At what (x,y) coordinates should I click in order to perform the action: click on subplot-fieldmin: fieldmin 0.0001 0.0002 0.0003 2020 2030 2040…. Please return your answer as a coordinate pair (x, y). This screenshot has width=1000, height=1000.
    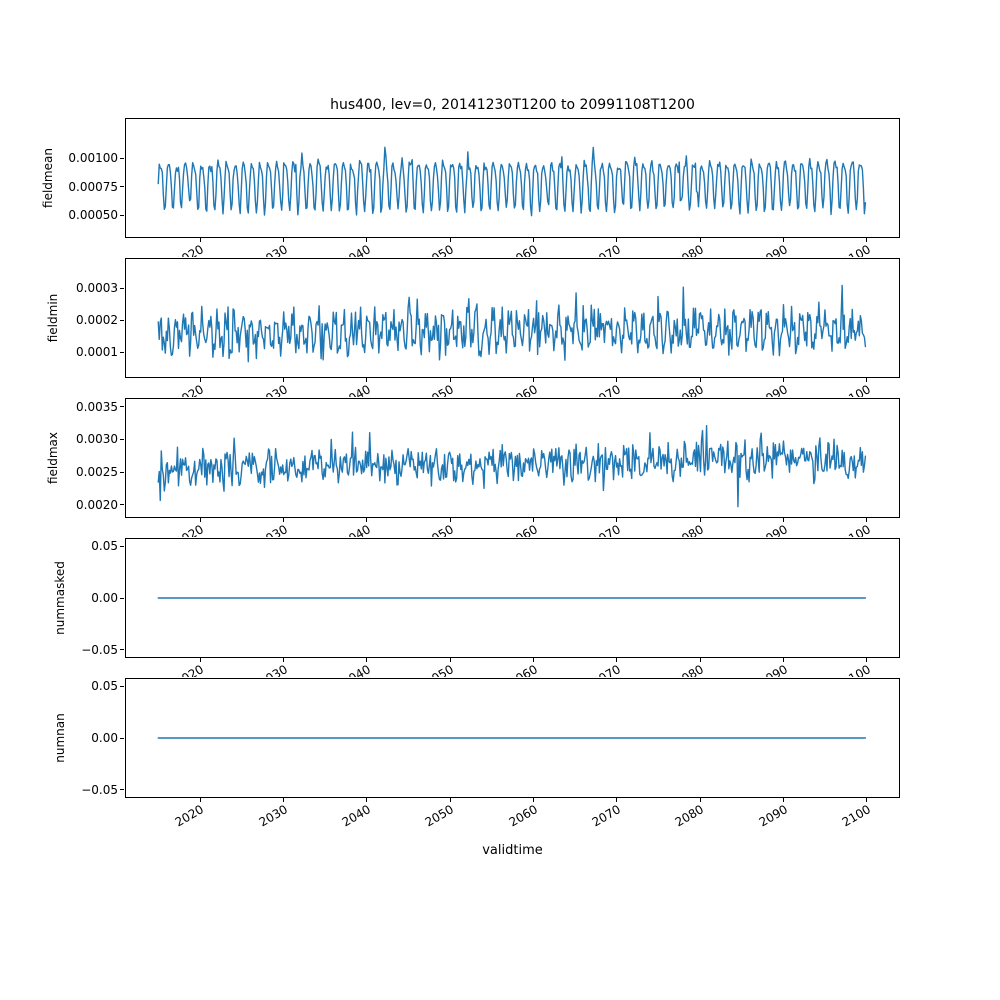
    Looking at the image, I should click on (473, 327).